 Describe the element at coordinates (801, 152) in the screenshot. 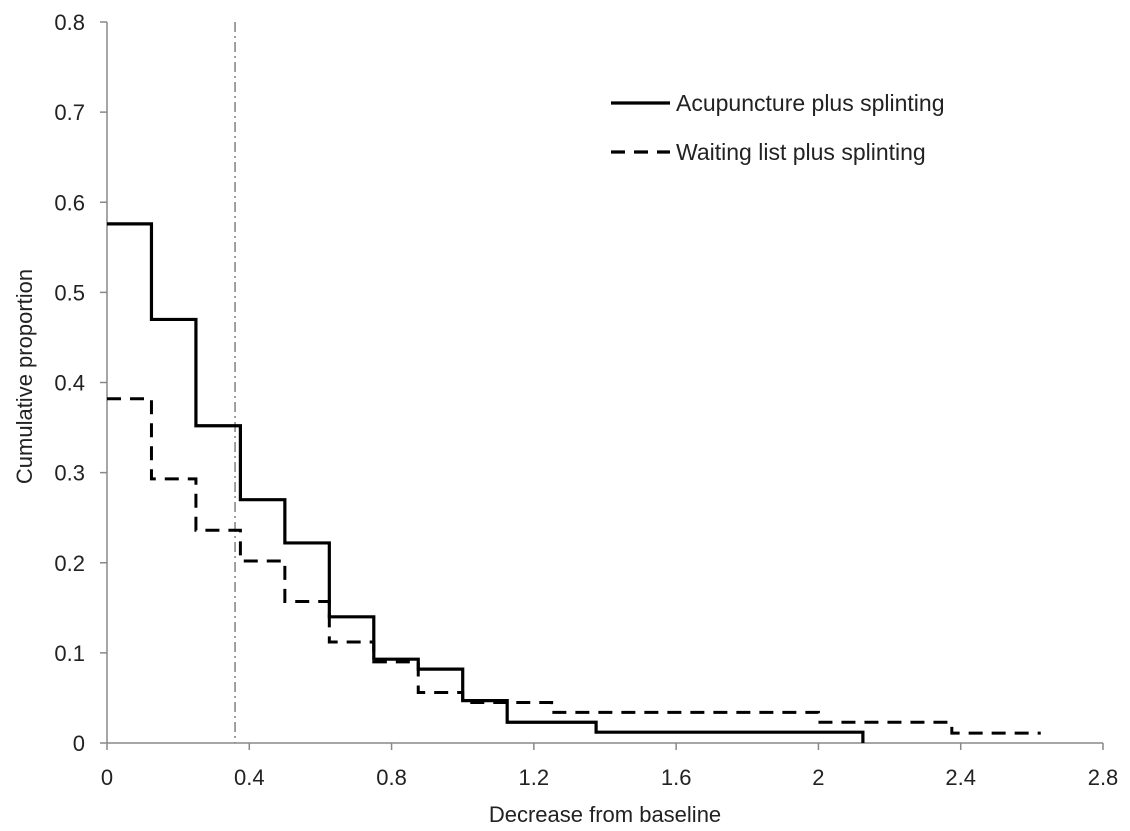

I see `legend-label: Waiting list plus splinting` at that location.